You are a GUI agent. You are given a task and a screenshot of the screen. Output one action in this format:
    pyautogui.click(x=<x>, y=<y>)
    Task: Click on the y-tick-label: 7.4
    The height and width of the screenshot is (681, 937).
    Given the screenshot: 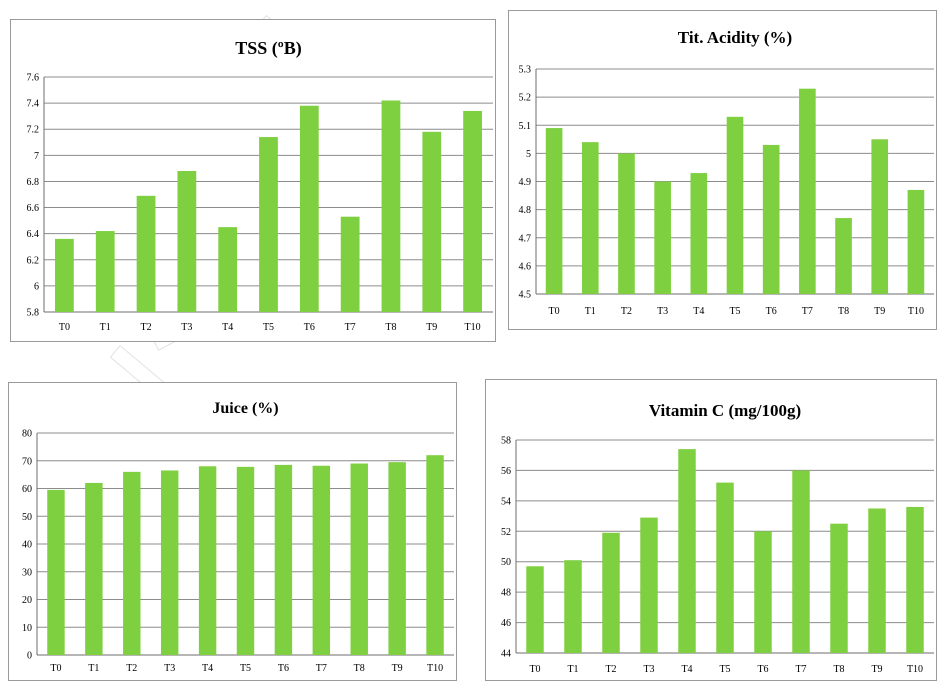 What is the action you would take?
    pyautogui.click(x=33, y=104)
    